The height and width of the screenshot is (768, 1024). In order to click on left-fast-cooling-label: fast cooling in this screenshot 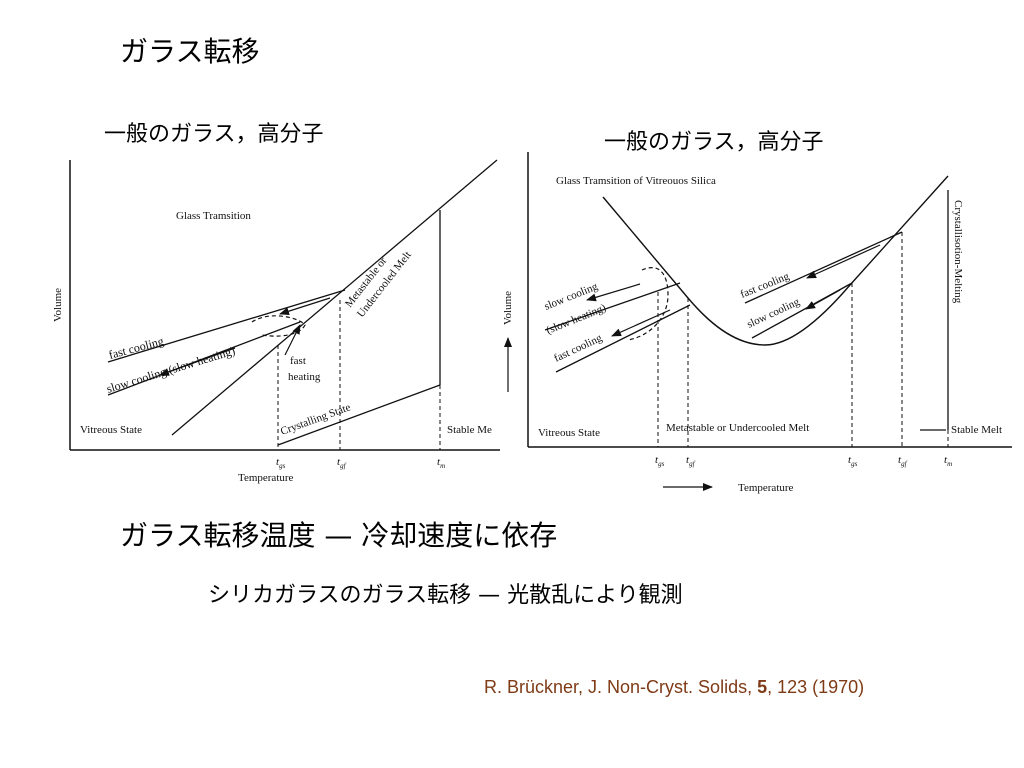, I will do `click(136, 348)`.